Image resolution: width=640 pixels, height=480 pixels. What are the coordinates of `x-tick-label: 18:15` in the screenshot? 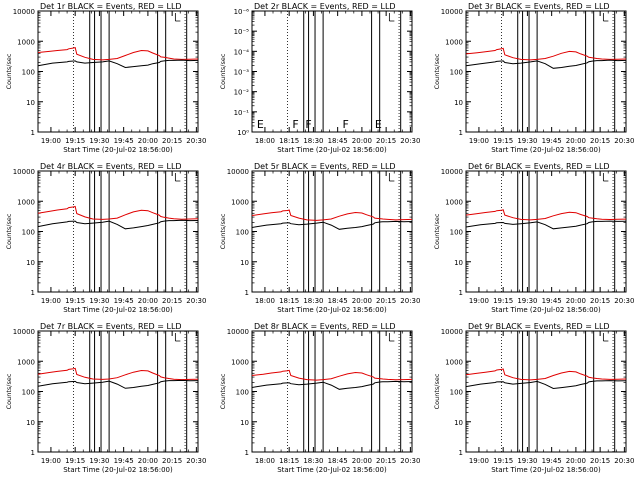 It's located at (289, 301).